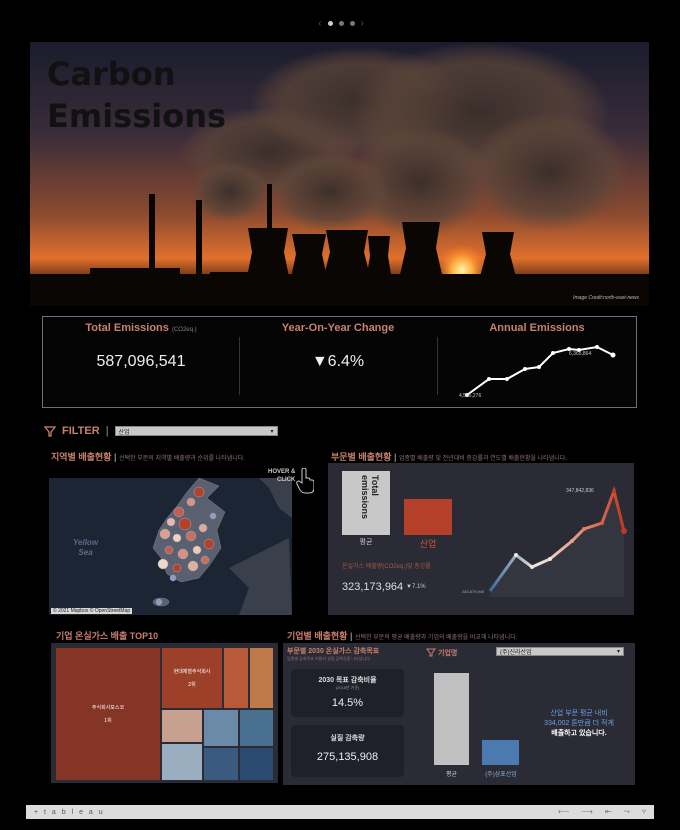  What do you see at coordinates (516, 653) in the screenshot?
I see `company-filter-value: (주)신라산업` at bounding box center [516, 653].